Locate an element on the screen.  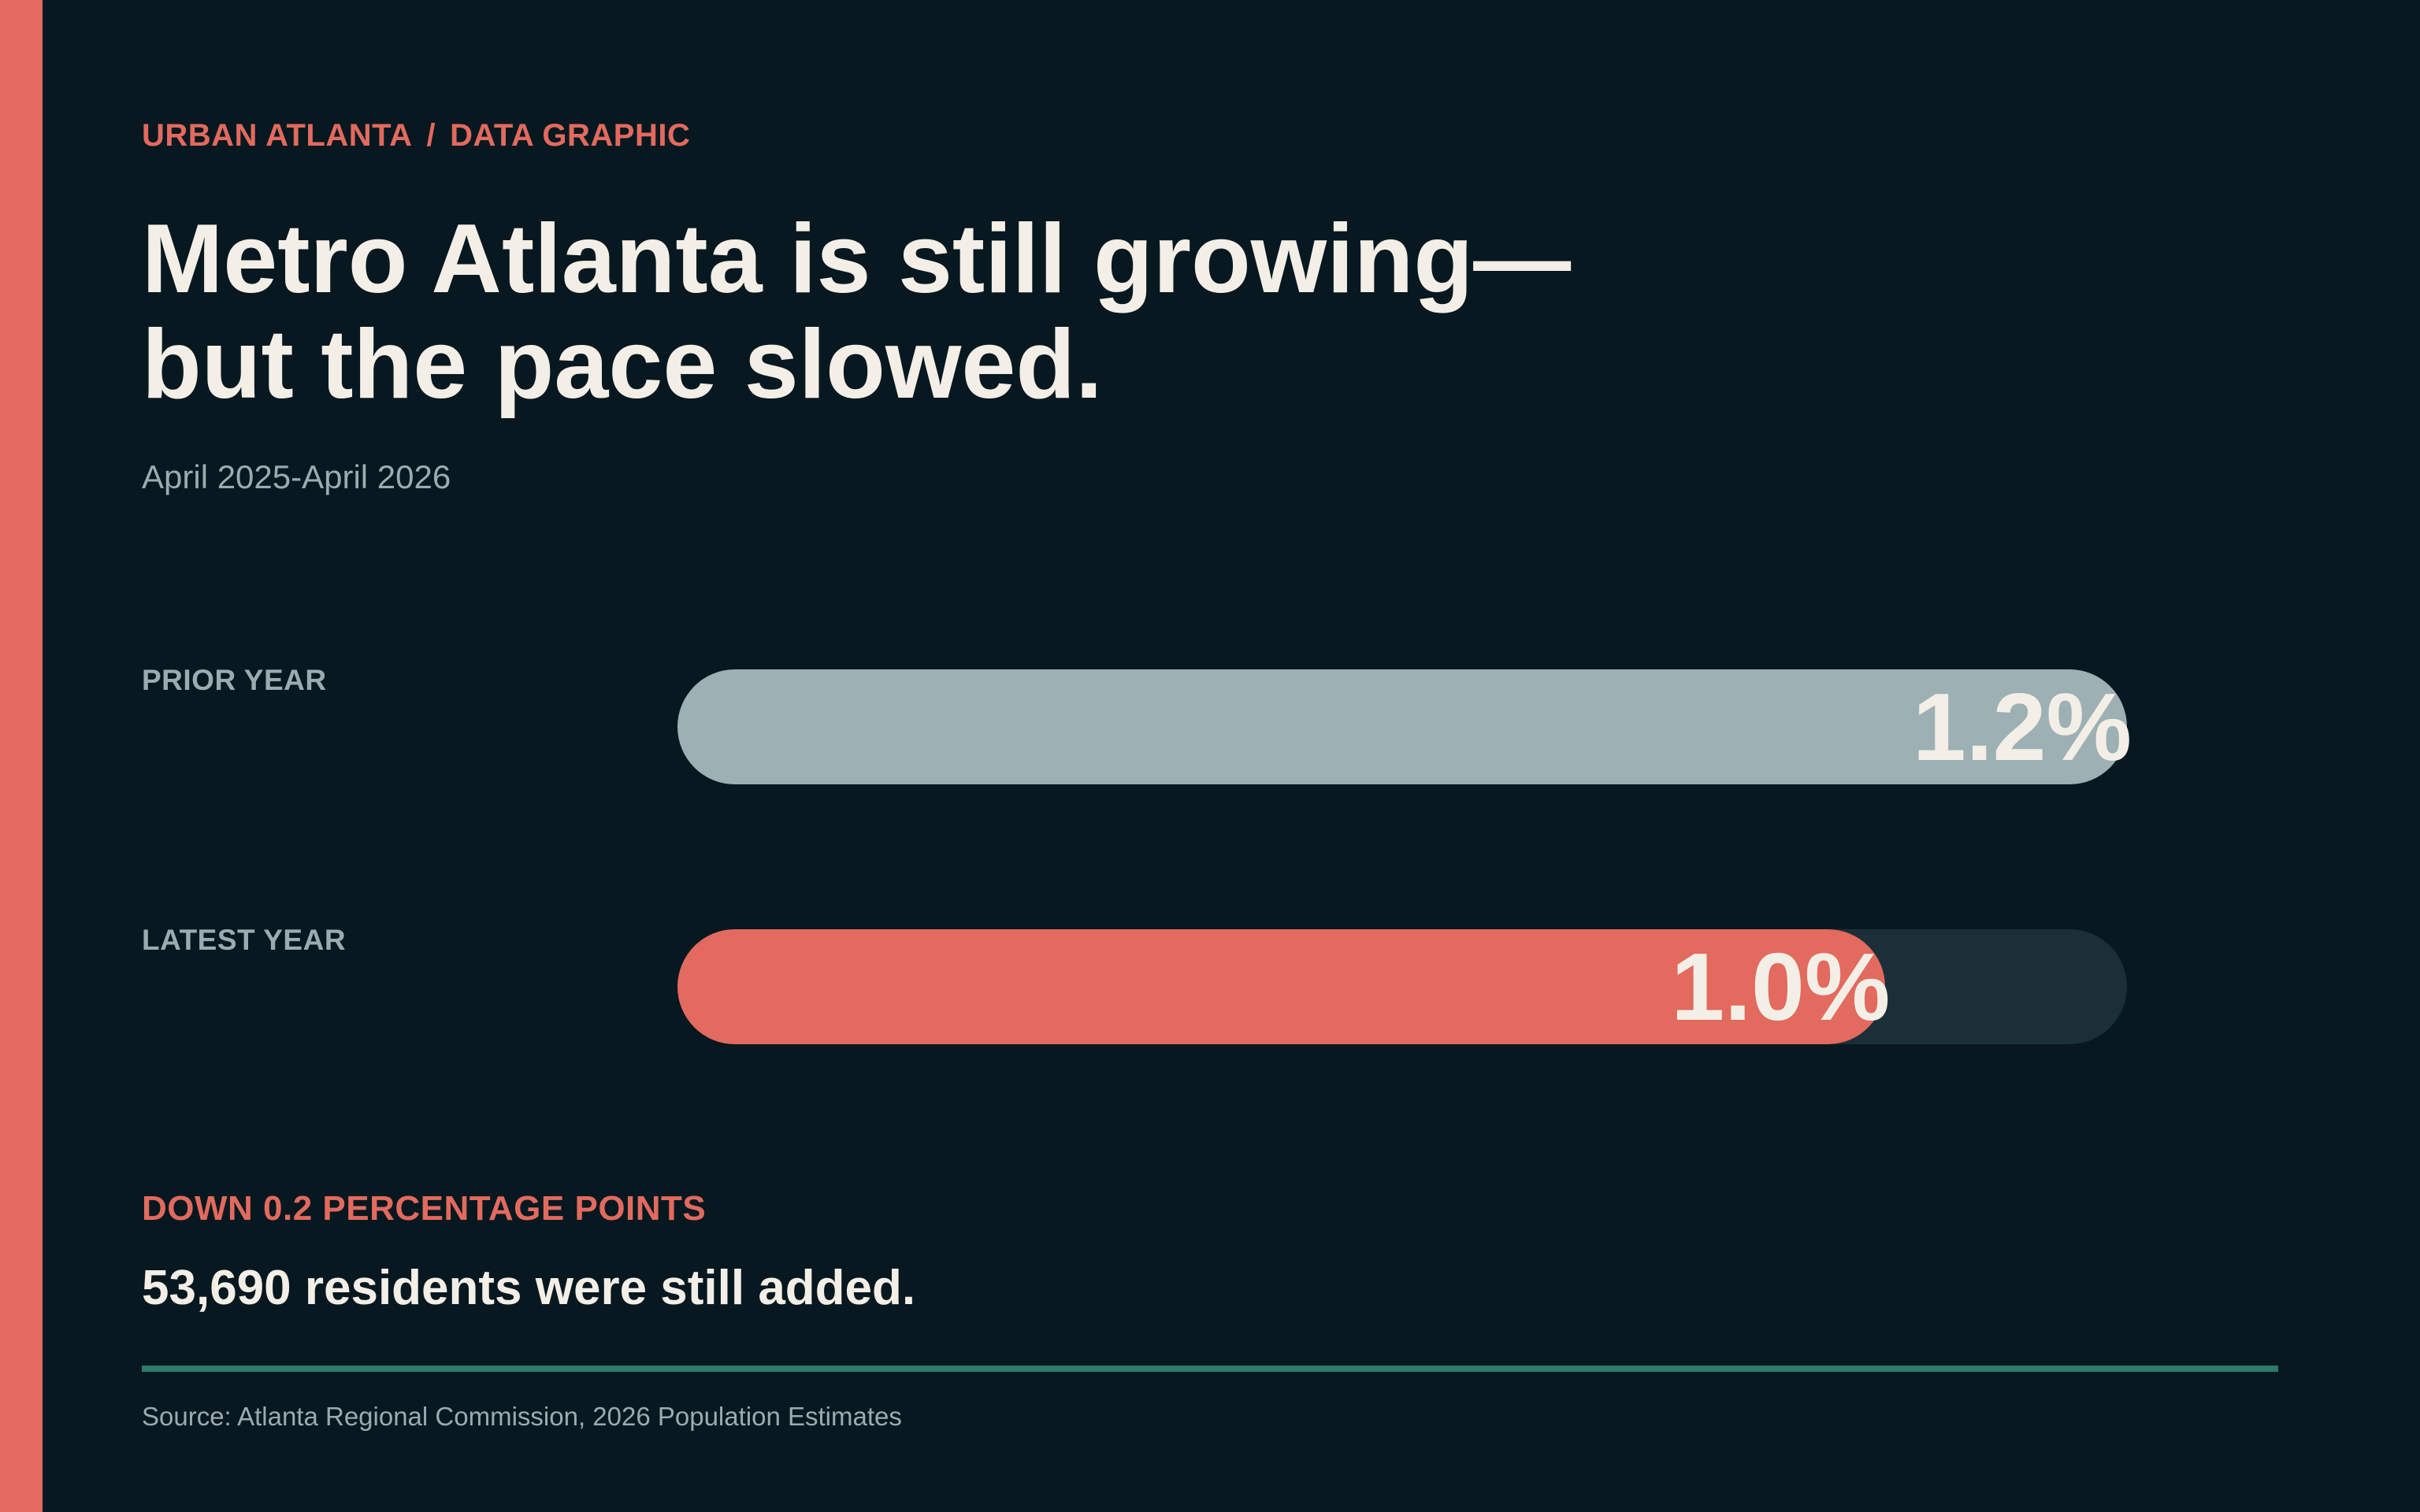
accent-strip is located at coordinates (21, 756).